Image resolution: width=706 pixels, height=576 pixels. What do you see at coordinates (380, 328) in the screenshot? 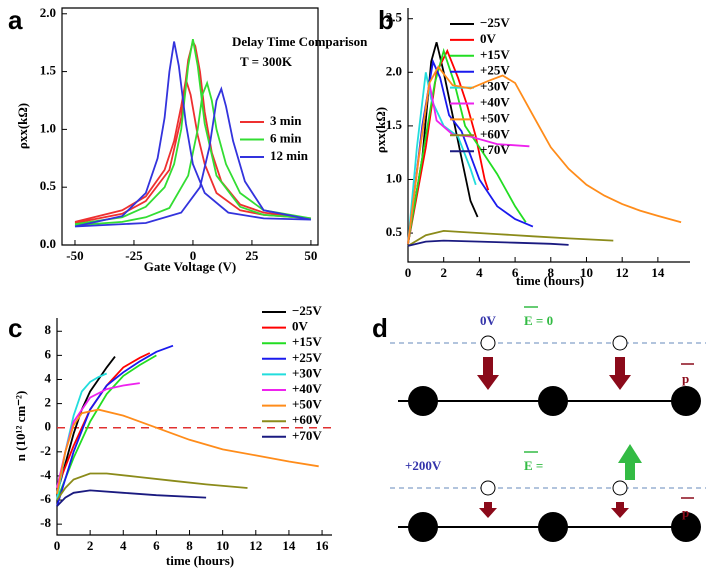
I see `panel-label: d` at bounding box center [380, 328].